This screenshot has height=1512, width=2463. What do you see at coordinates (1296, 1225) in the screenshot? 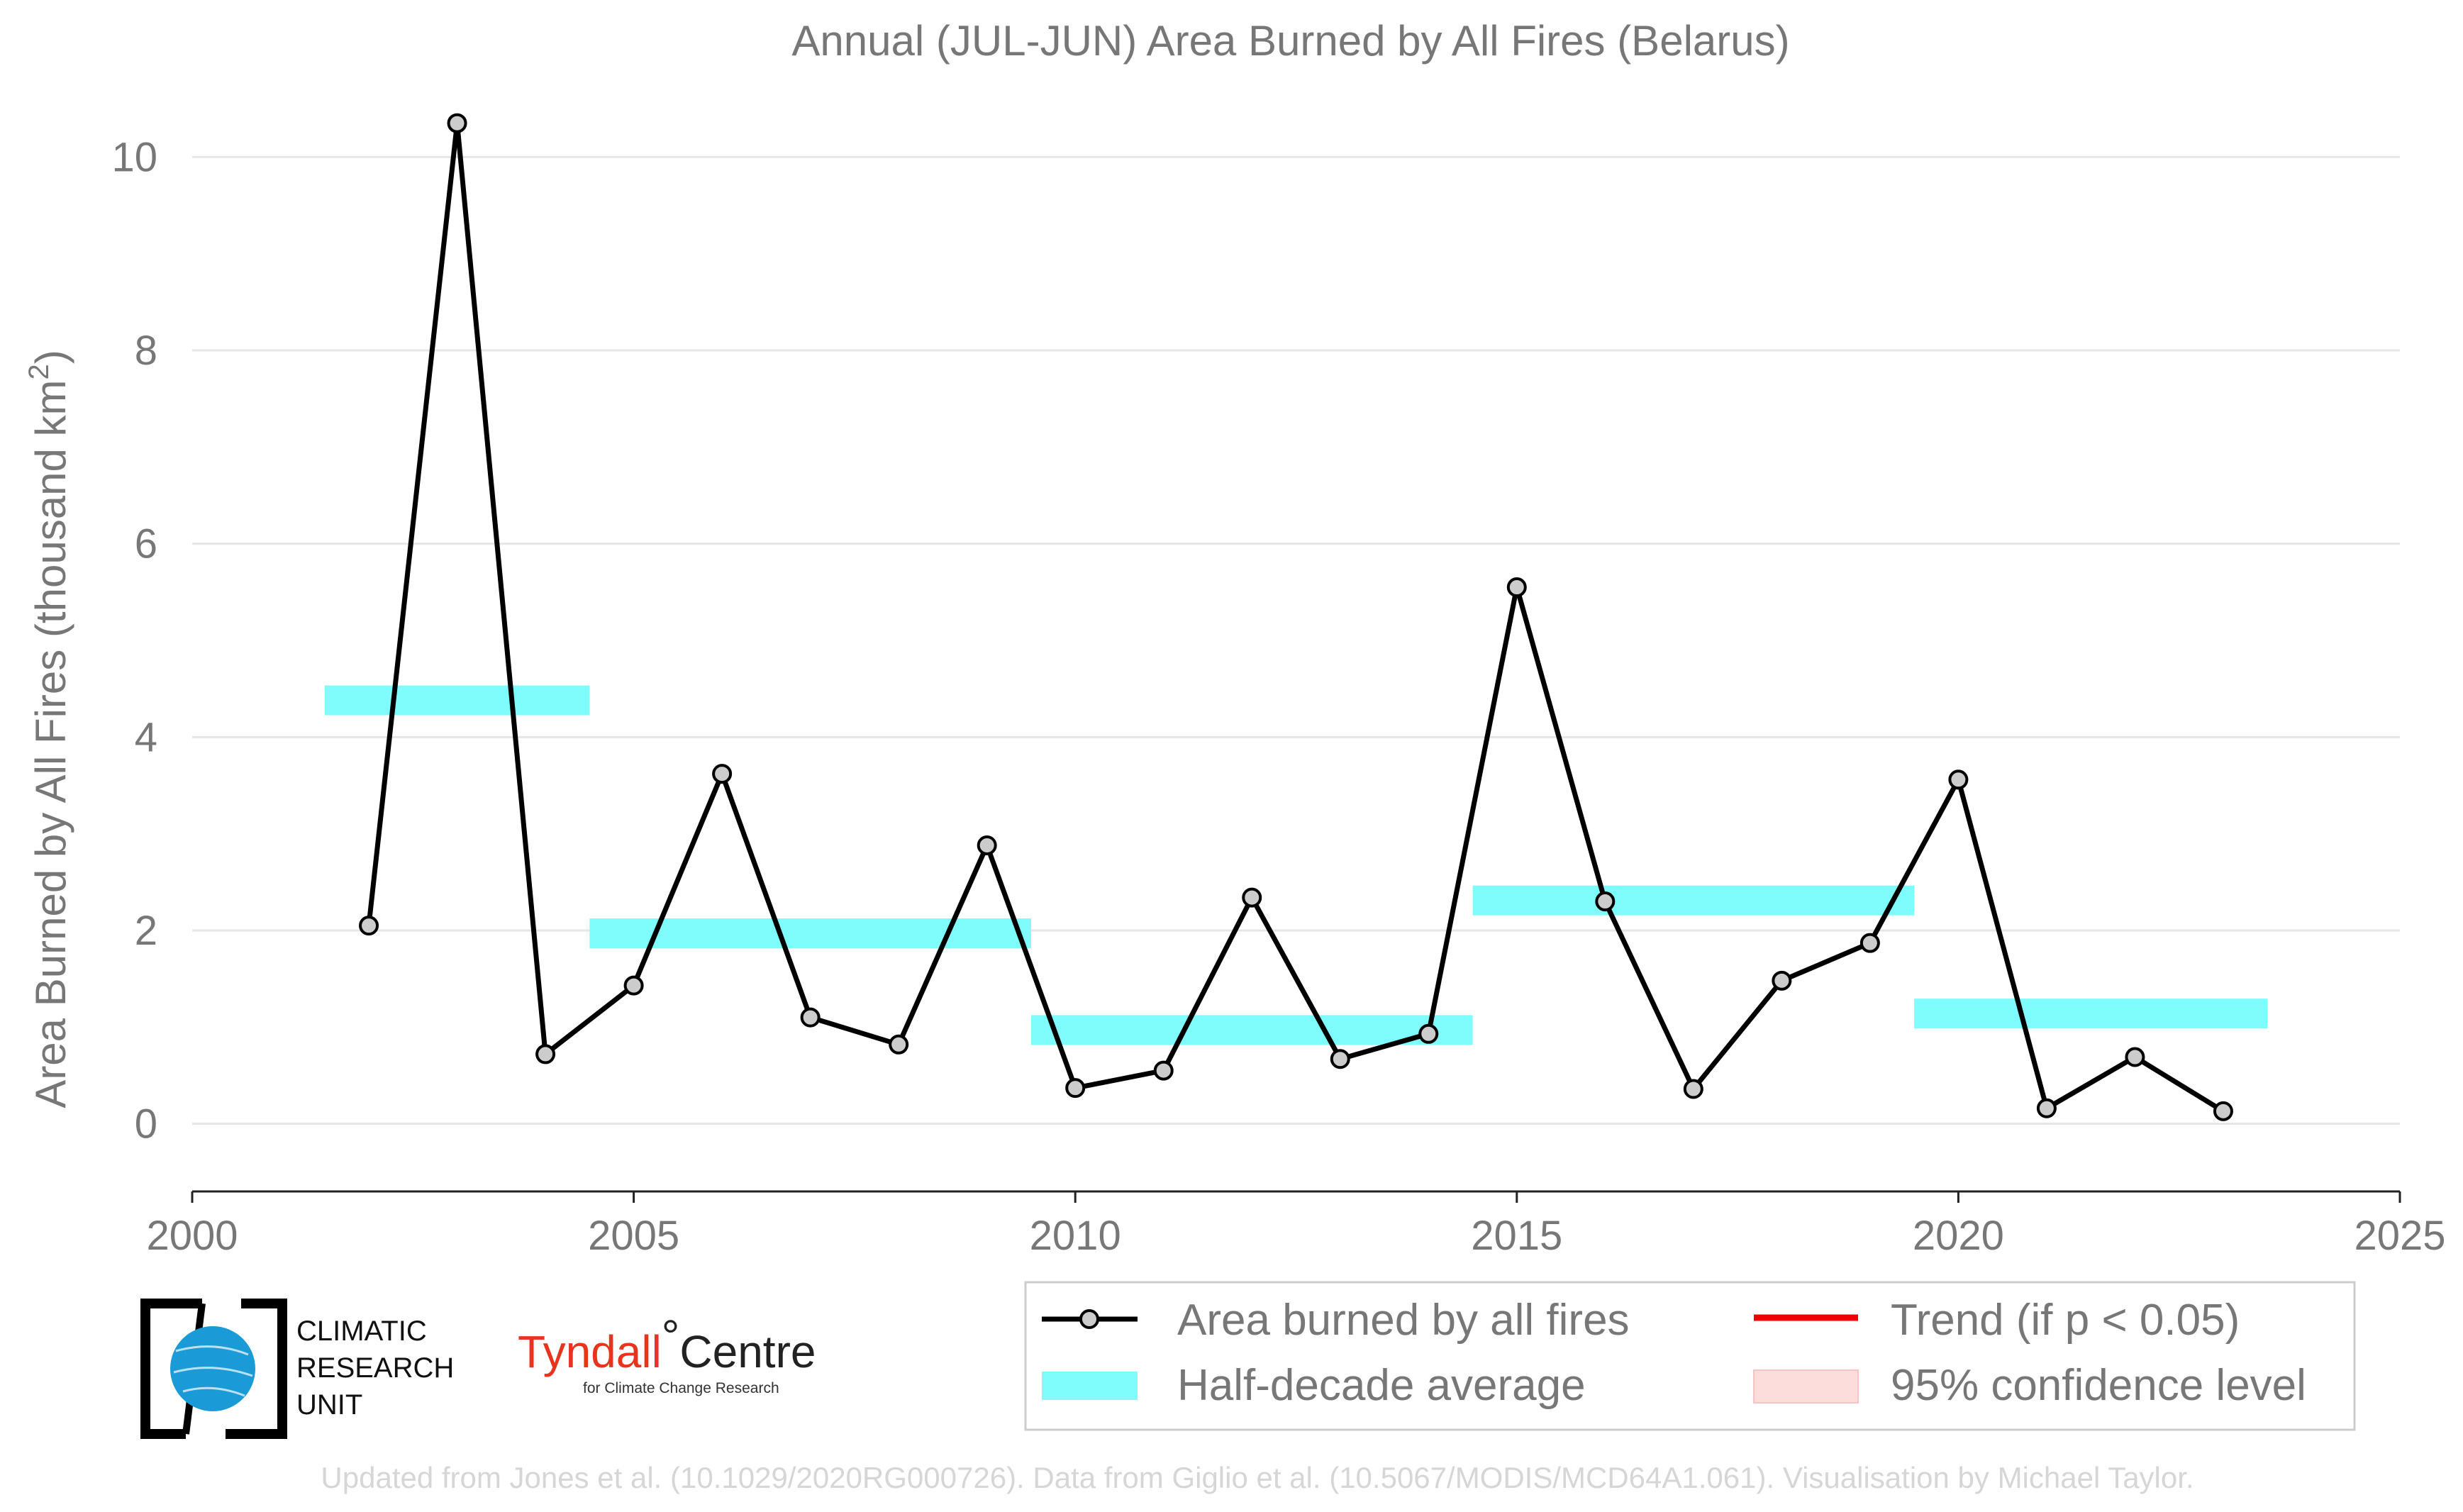
I see `x-ticks: 2000 2005 2010 2015 2020 2025` at bounding box center [1296, 1225].